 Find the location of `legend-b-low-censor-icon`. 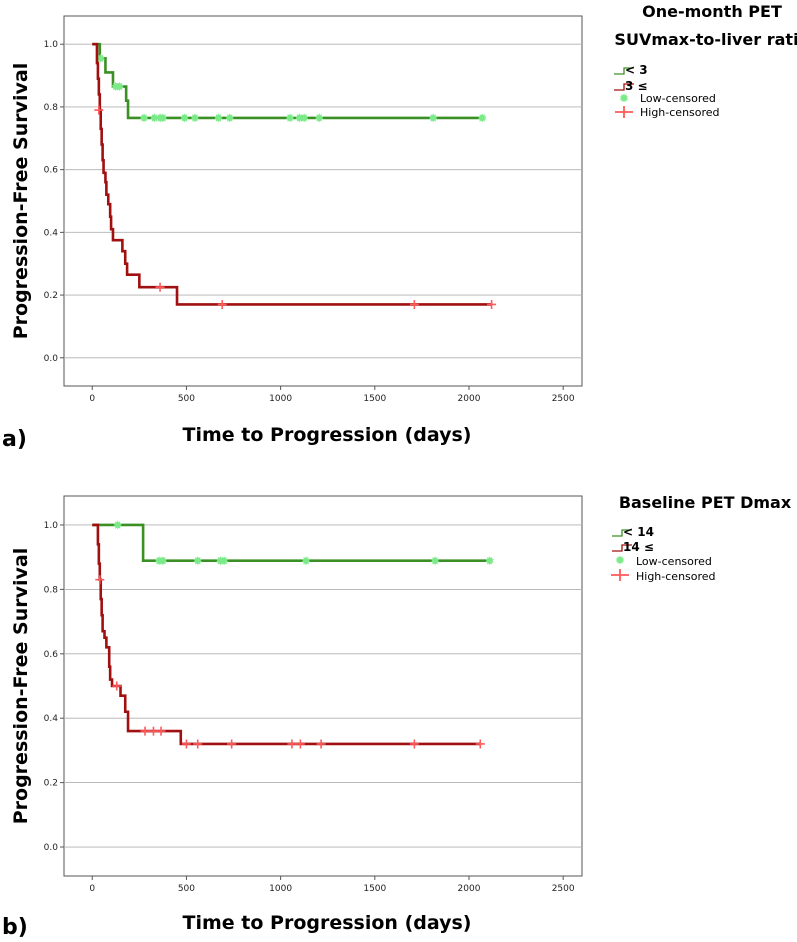

legend-b-low-censor-icon is located at coordinates (620, 560).